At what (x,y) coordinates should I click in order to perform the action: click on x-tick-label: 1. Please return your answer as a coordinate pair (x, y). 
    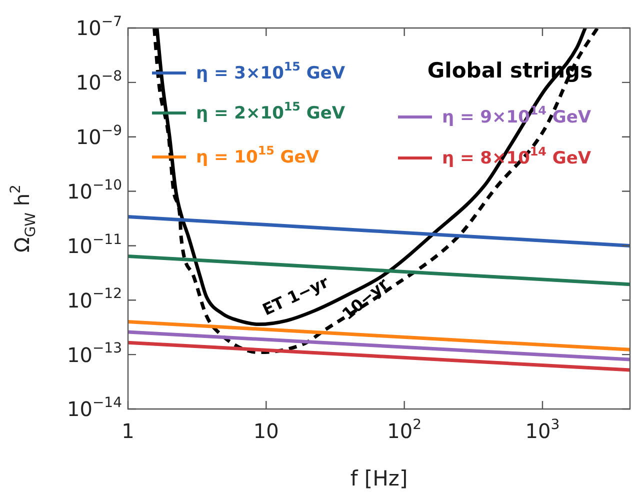
    Looking at the image, I should click on (128, 431).